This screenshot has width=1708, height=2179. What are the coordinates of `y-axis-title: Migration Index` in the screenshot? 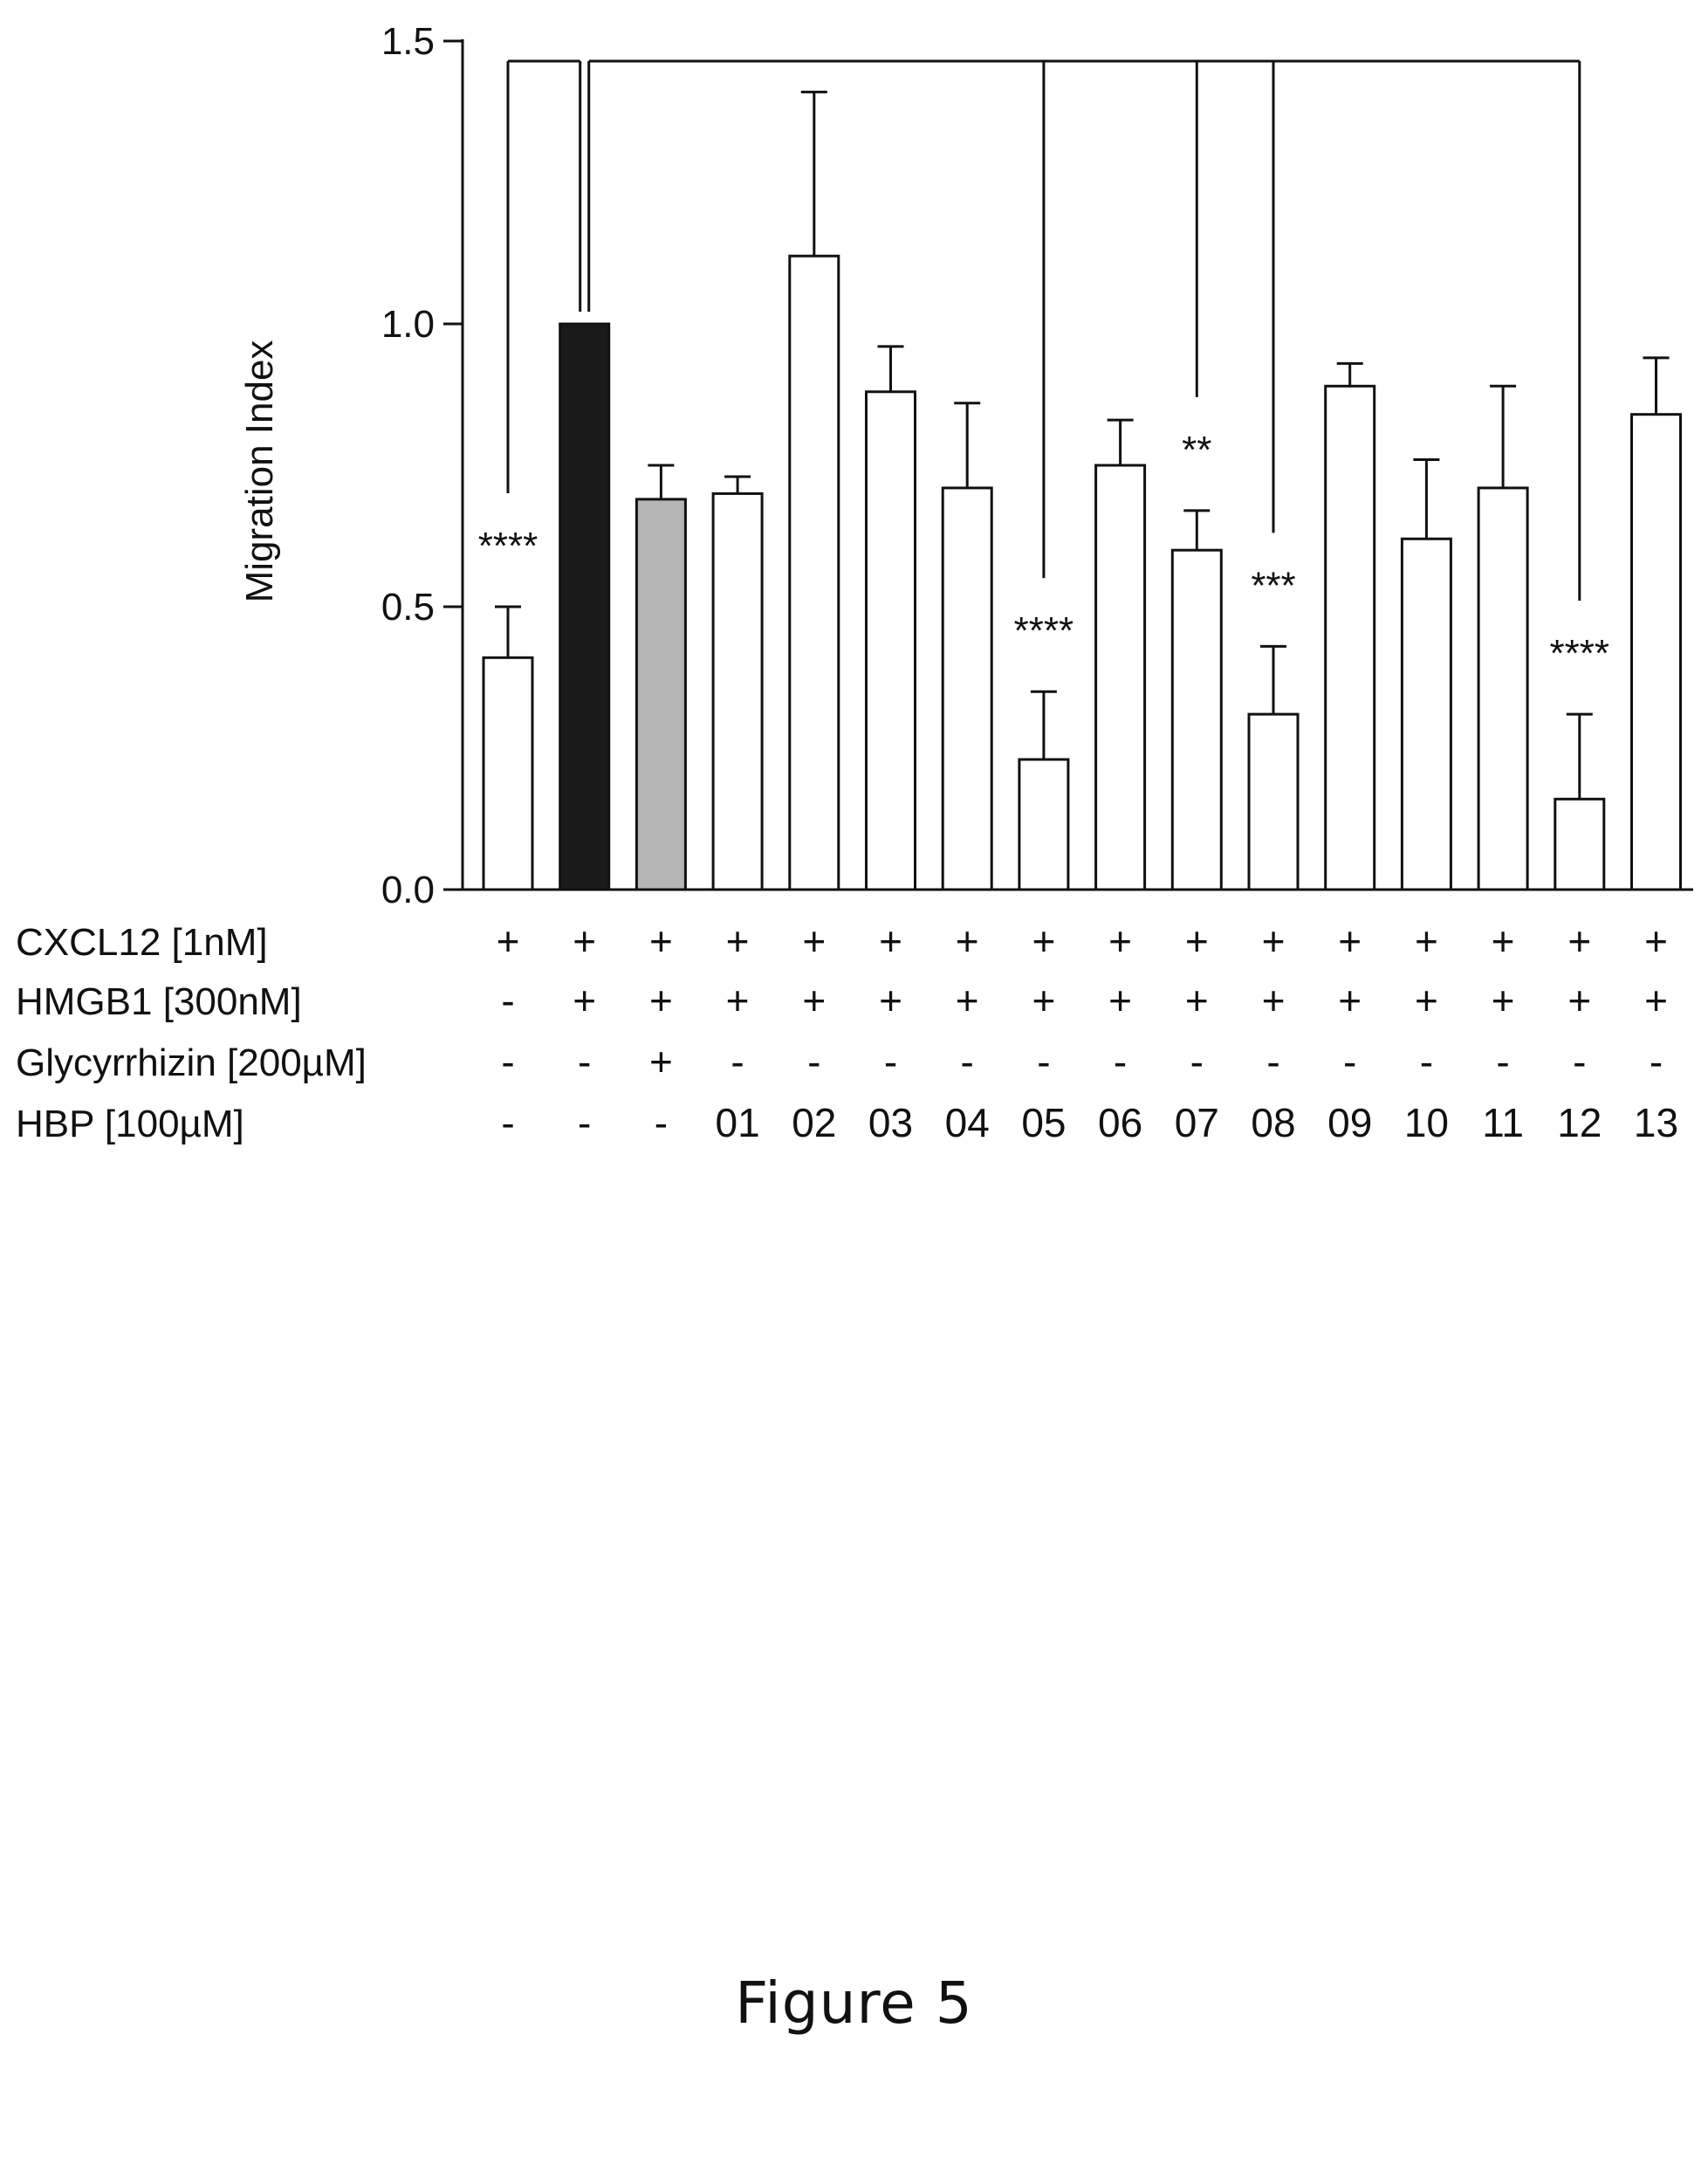 It's located at (259, 471).